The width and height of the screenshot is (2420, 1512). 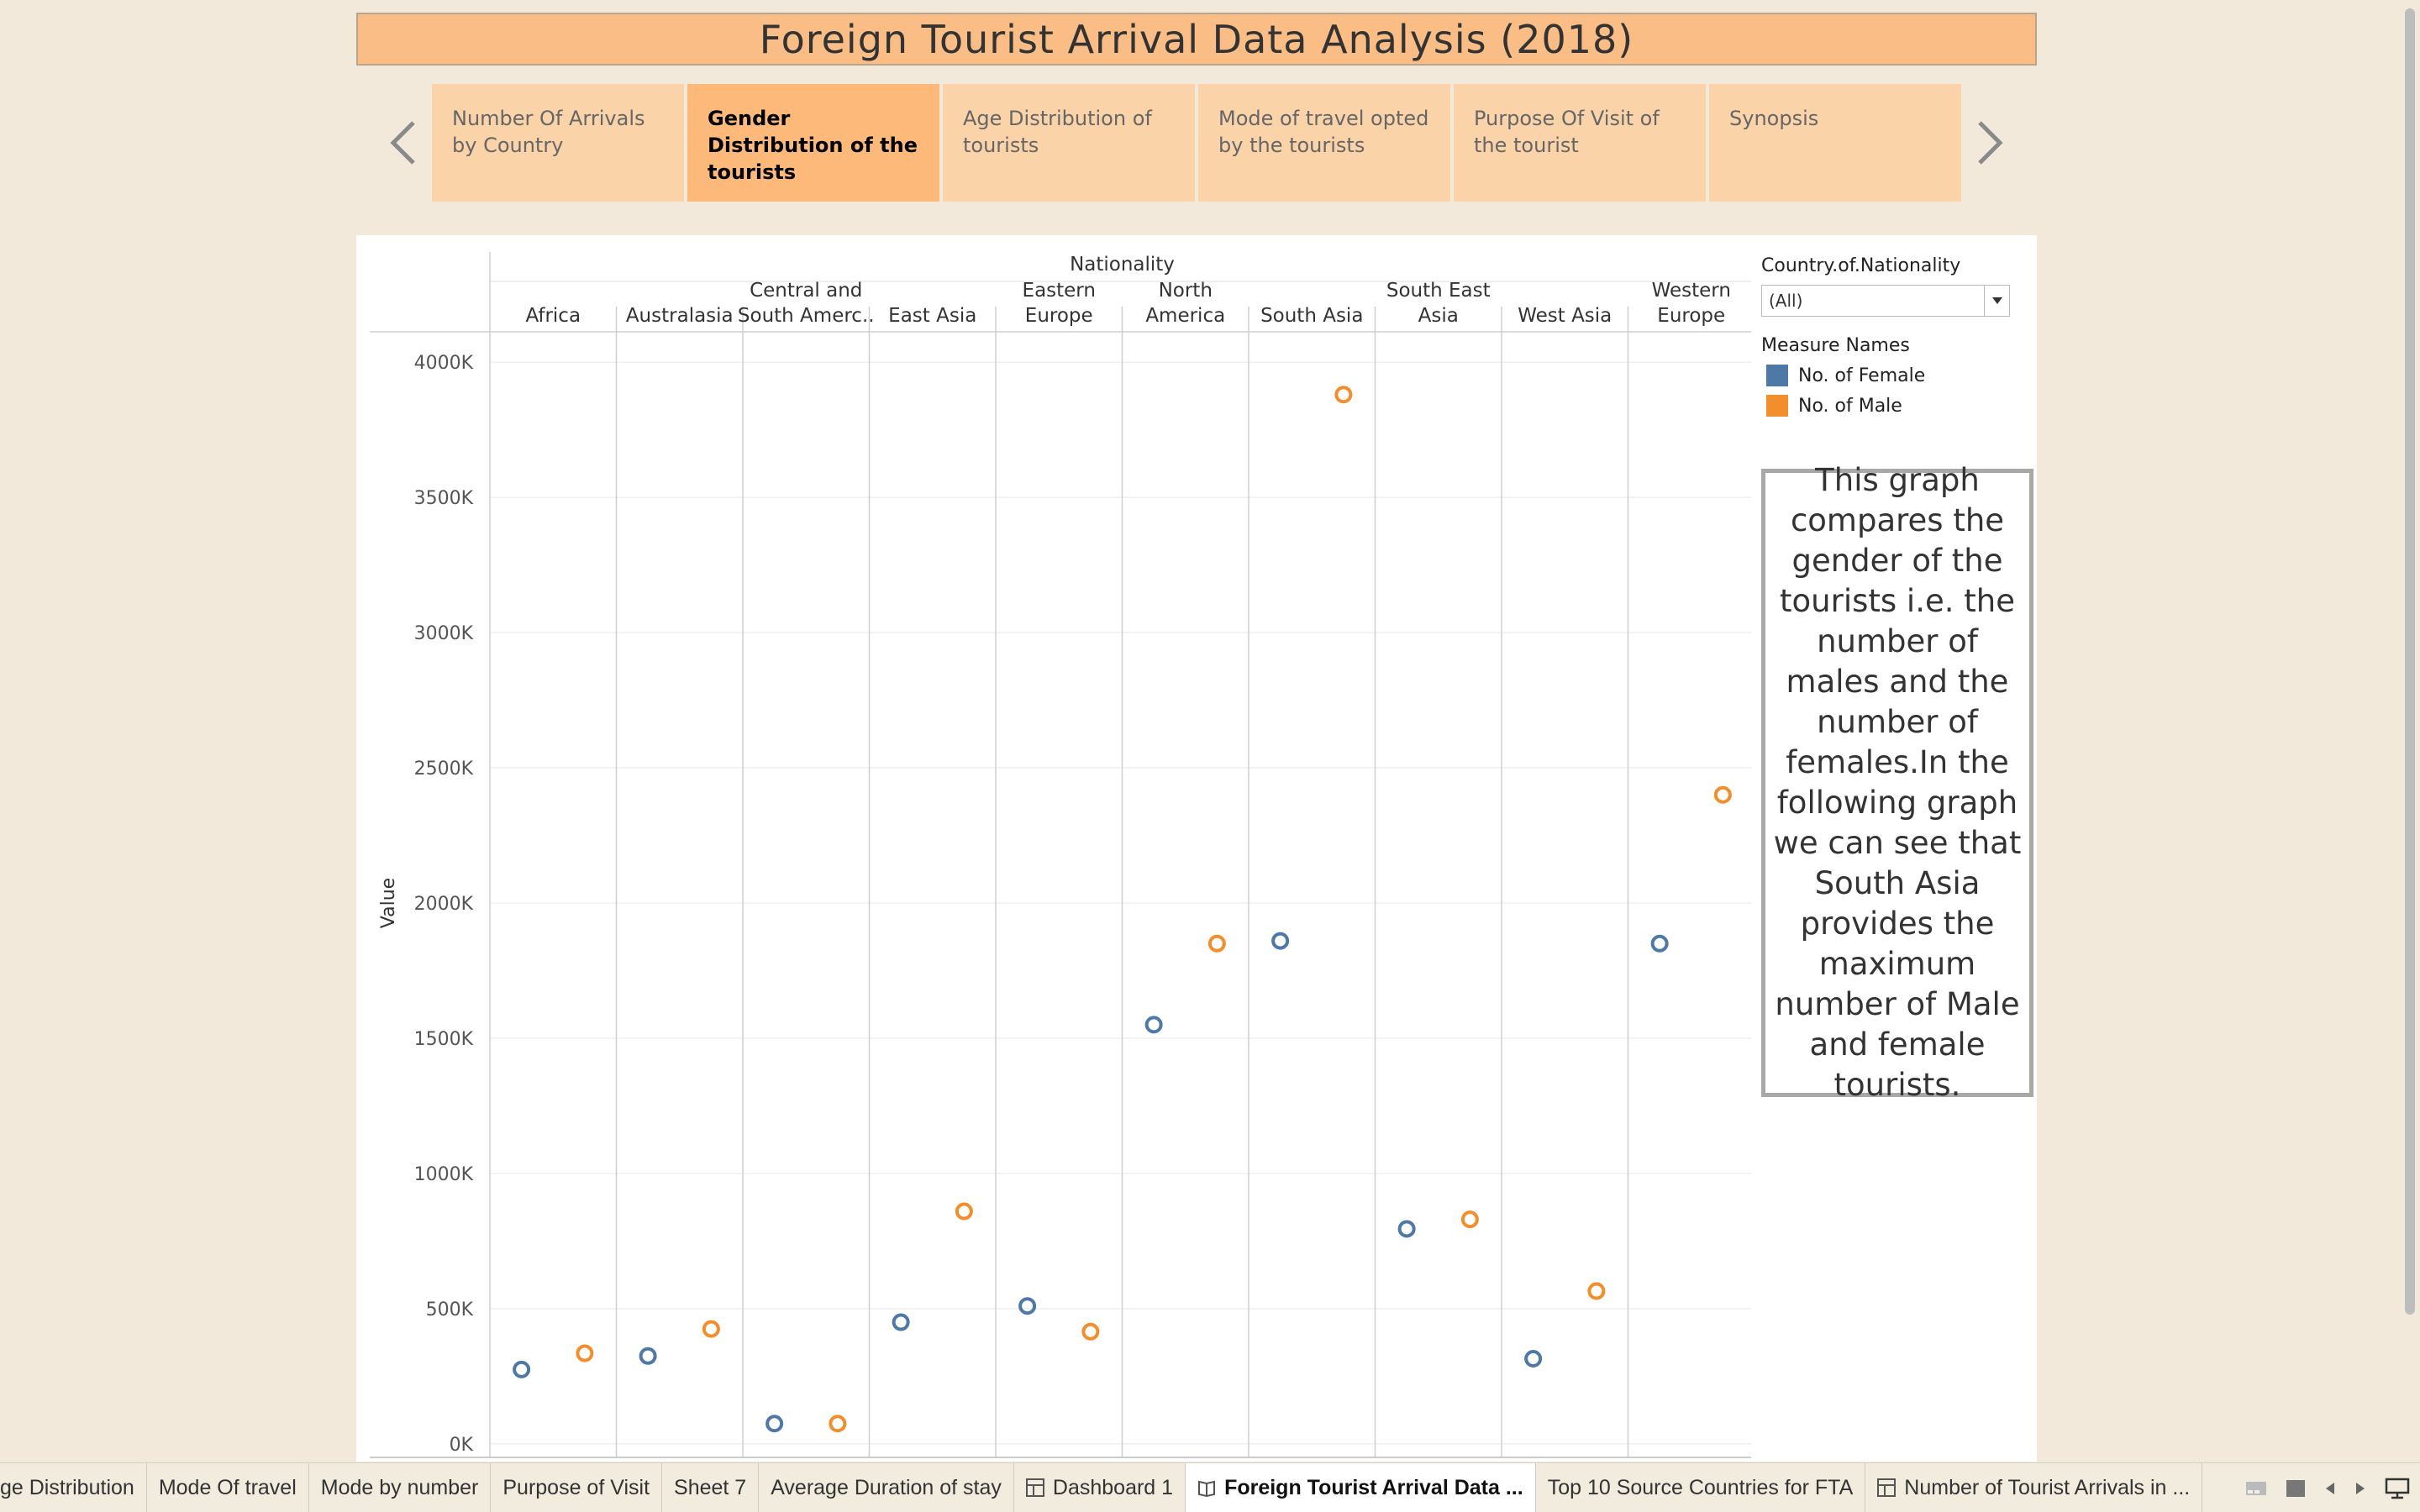 I want to click on filter-title: Country.of.Nationality, so click(x=1861, y=265).